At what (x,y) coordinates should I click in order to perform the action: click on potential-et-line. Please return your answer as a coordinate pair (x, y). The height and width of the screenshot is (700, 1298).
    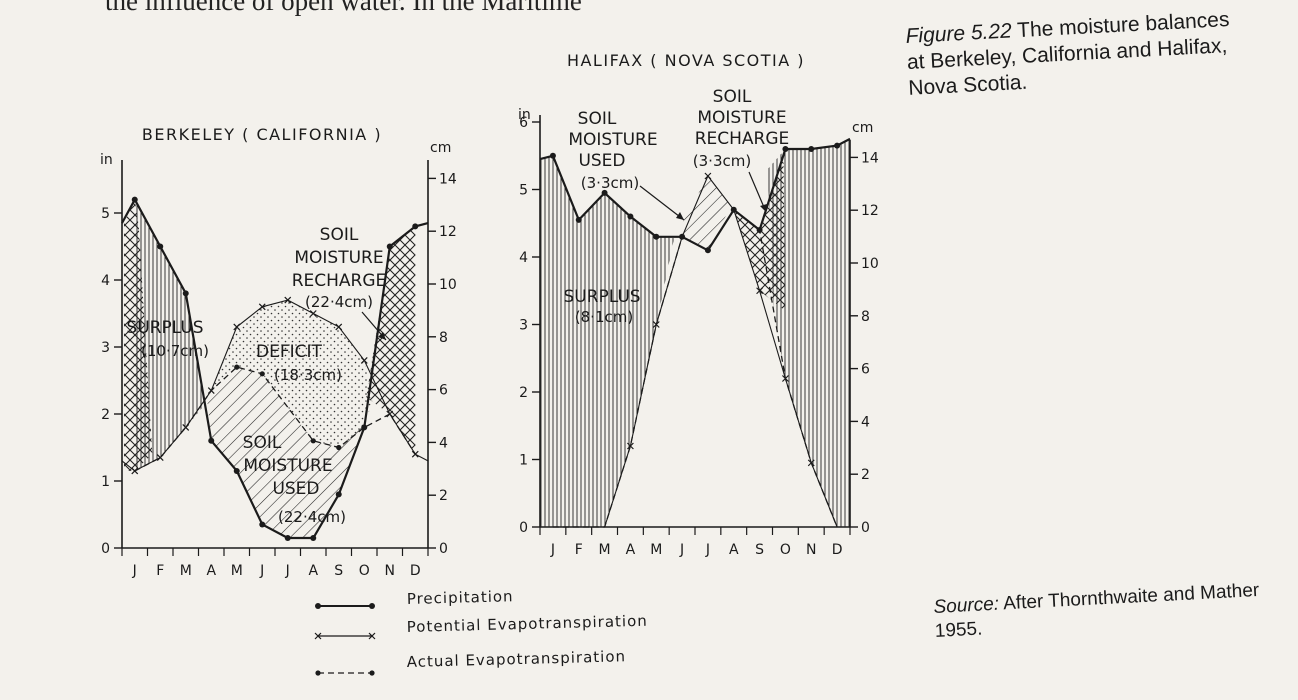
    Looking at the image, I should click on (695, 351).